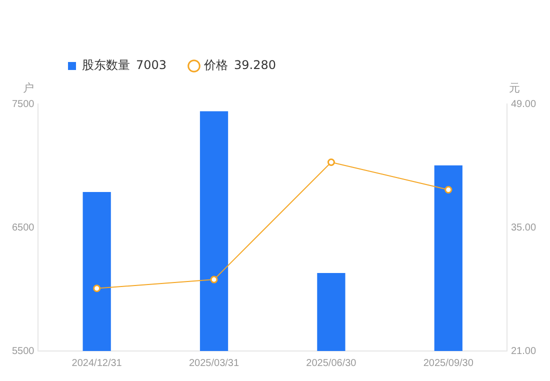 The image size is (550, 381). Describe the element at coordinates (215, 65) in the screenshot. I see `legend-label: 价格` at that location.